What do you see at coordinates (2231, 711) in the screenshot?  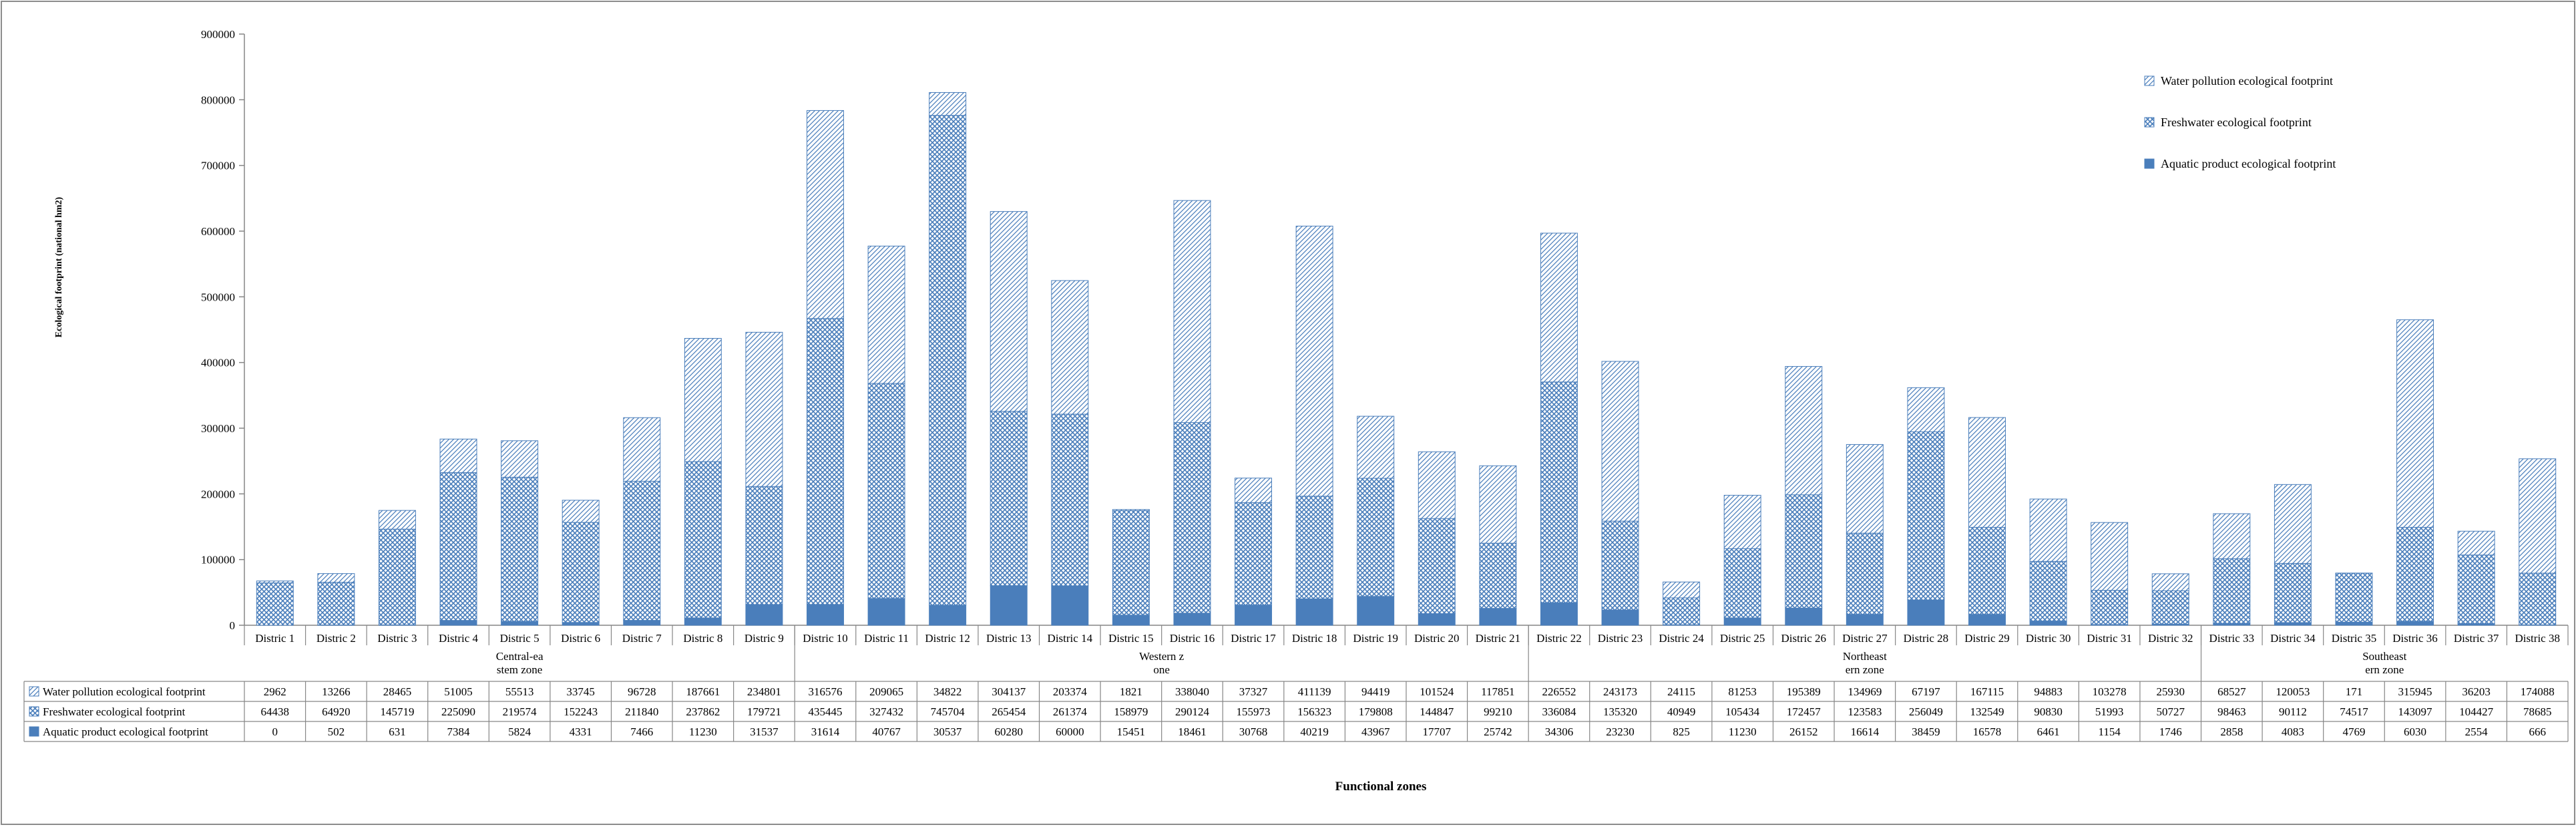 I see `table-value: 98463` at bounding box center [2231, 711].